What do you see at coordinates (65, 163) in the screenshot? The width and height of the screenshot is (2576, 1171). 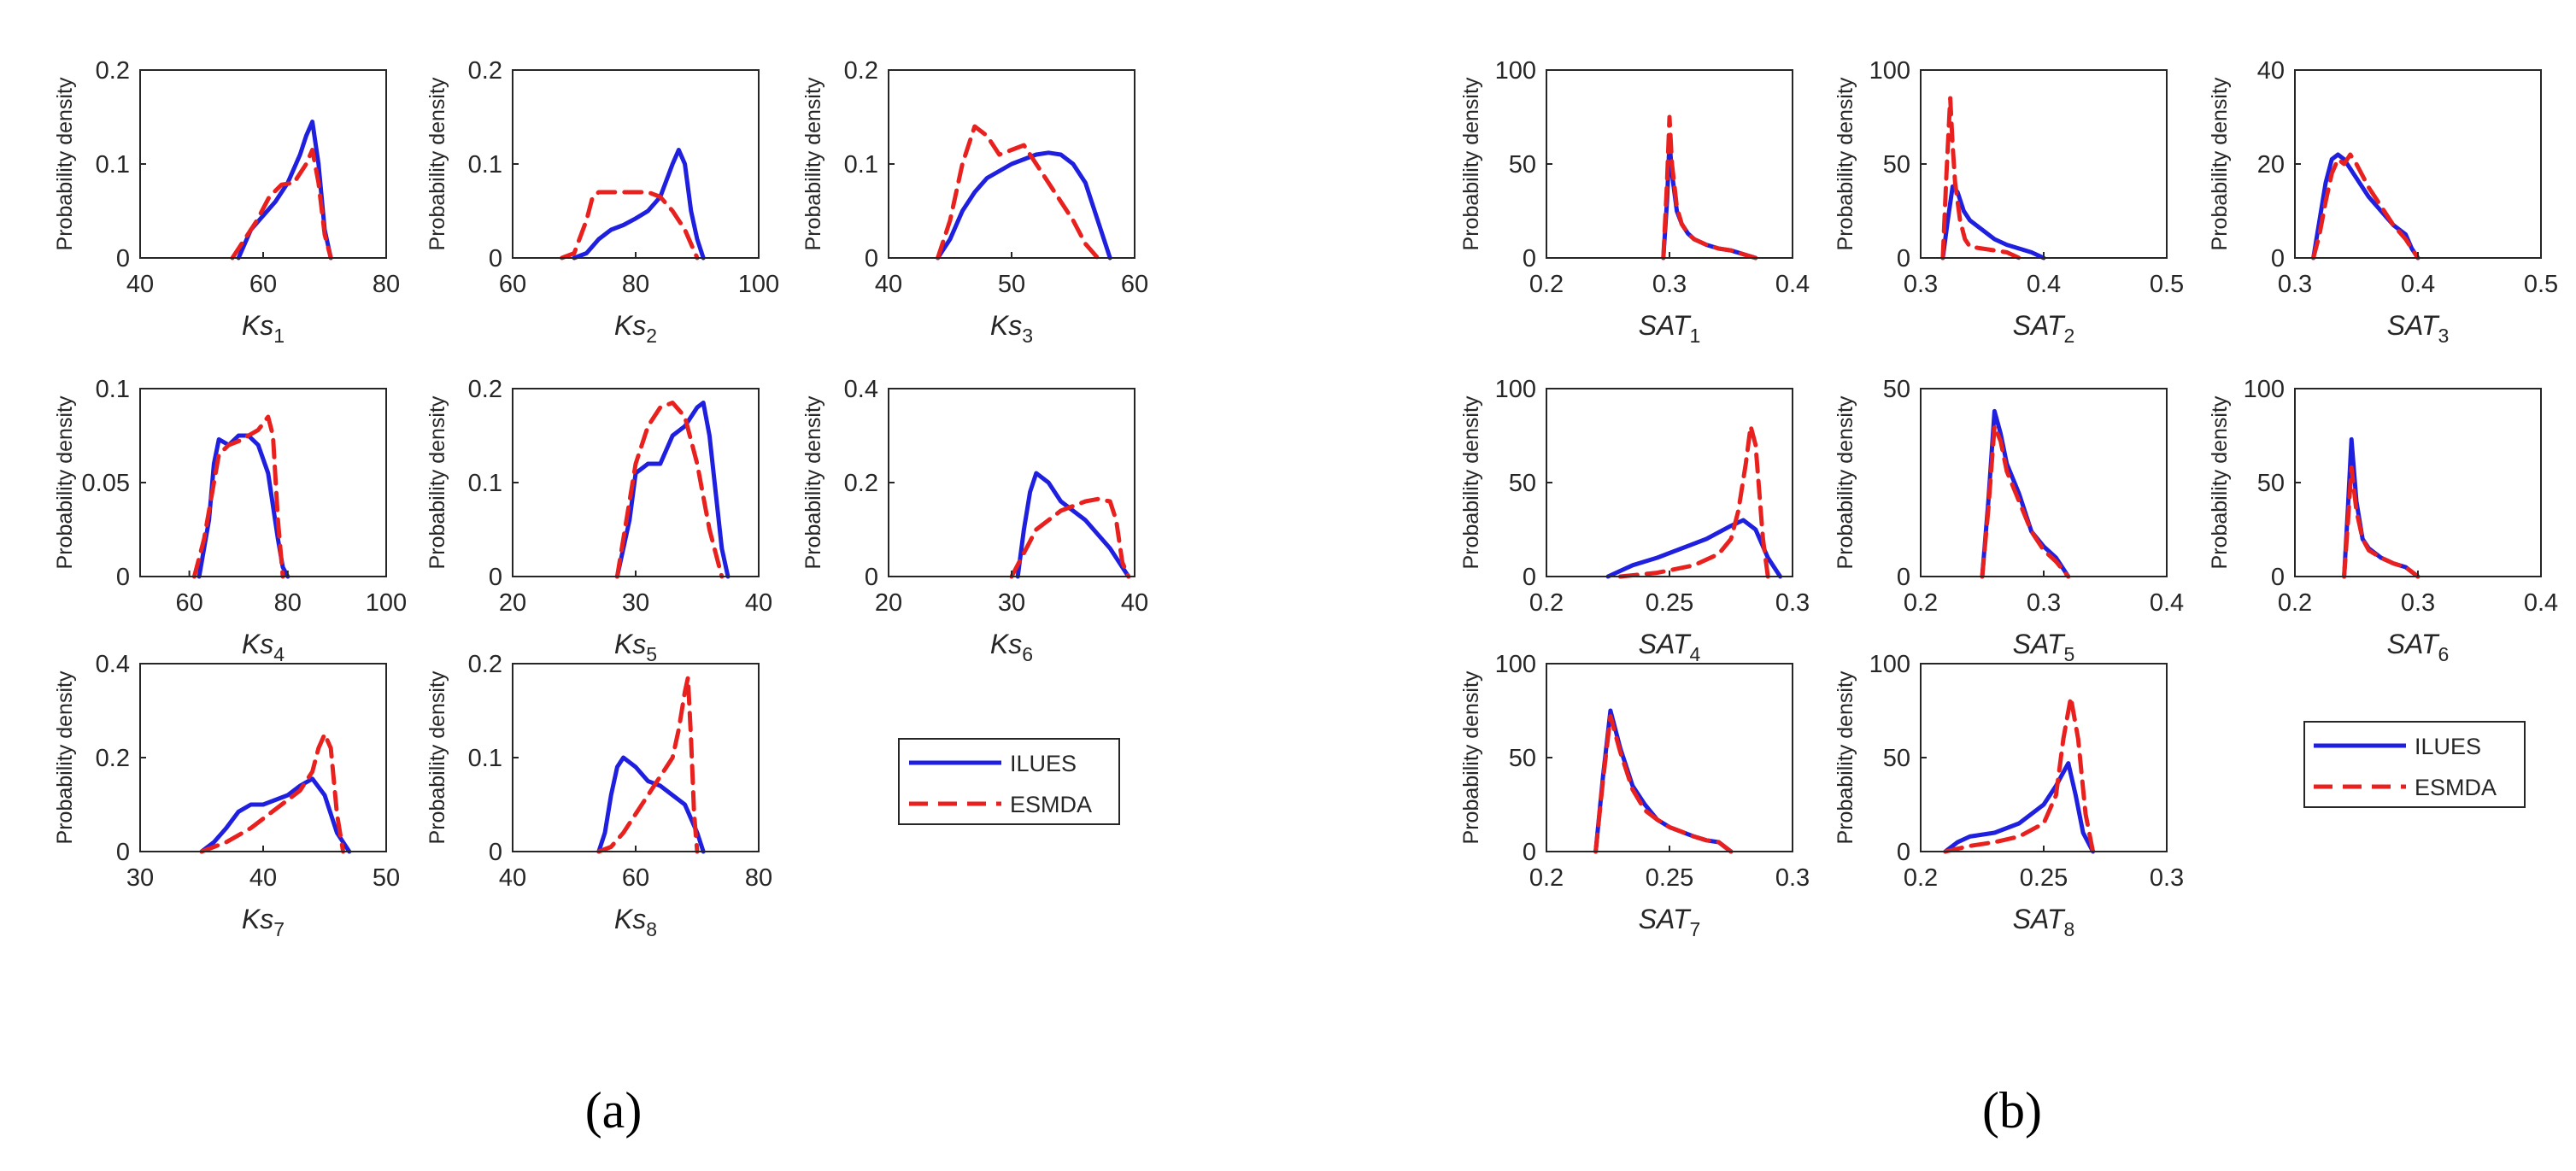 I see `y-axis-label-a-1: Probability density` at bounding box center [65, 163].